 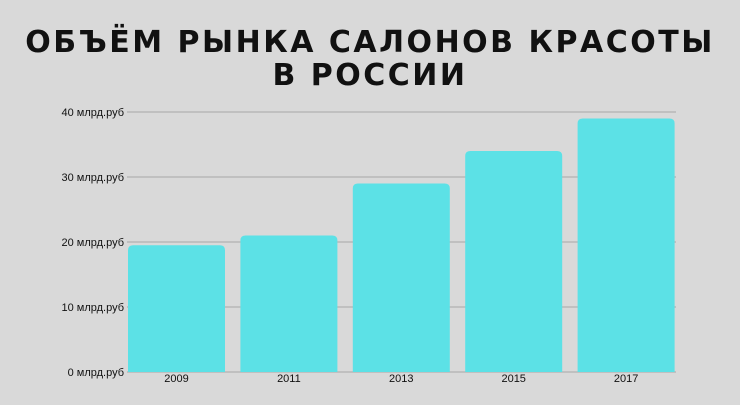 What do you see at coordinates (401, 277) in the screenshot?
I see `bar-2013` at bounding box center [401, 277].